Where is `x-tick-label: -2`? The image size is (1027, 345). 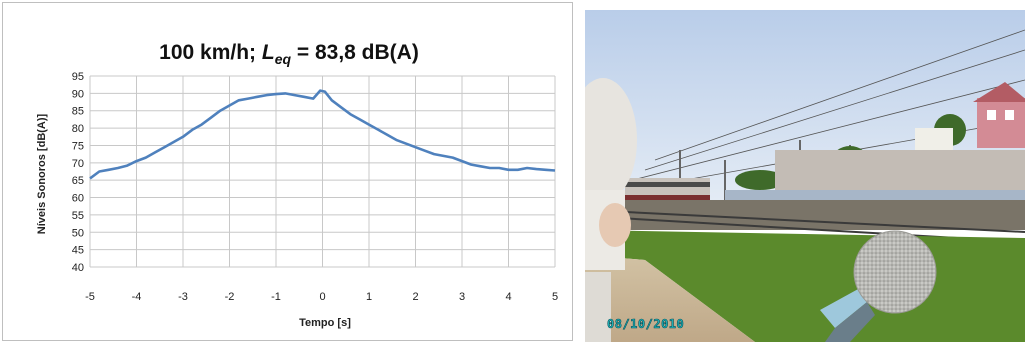
x-tick-label: -2 is located at coordinates (230, 297).